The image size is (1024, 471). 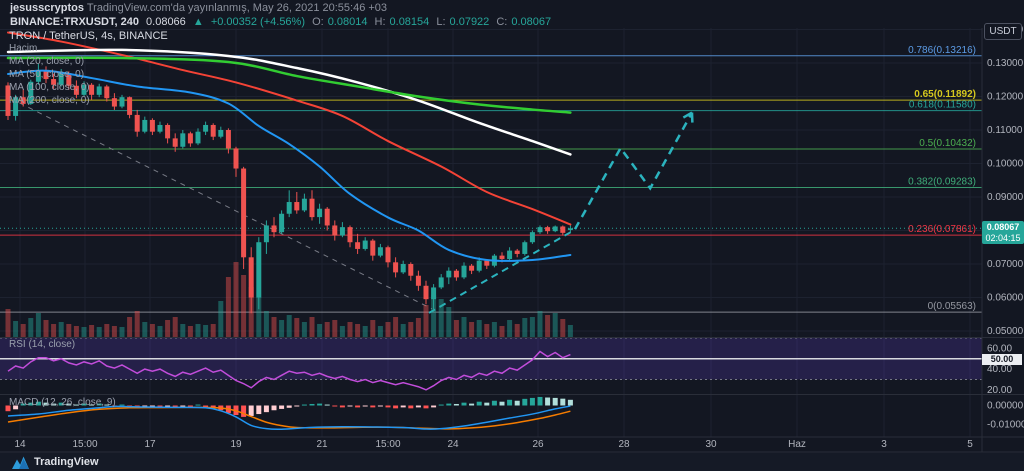 I want to click on uptrend-line, so click(x=501, y=271).